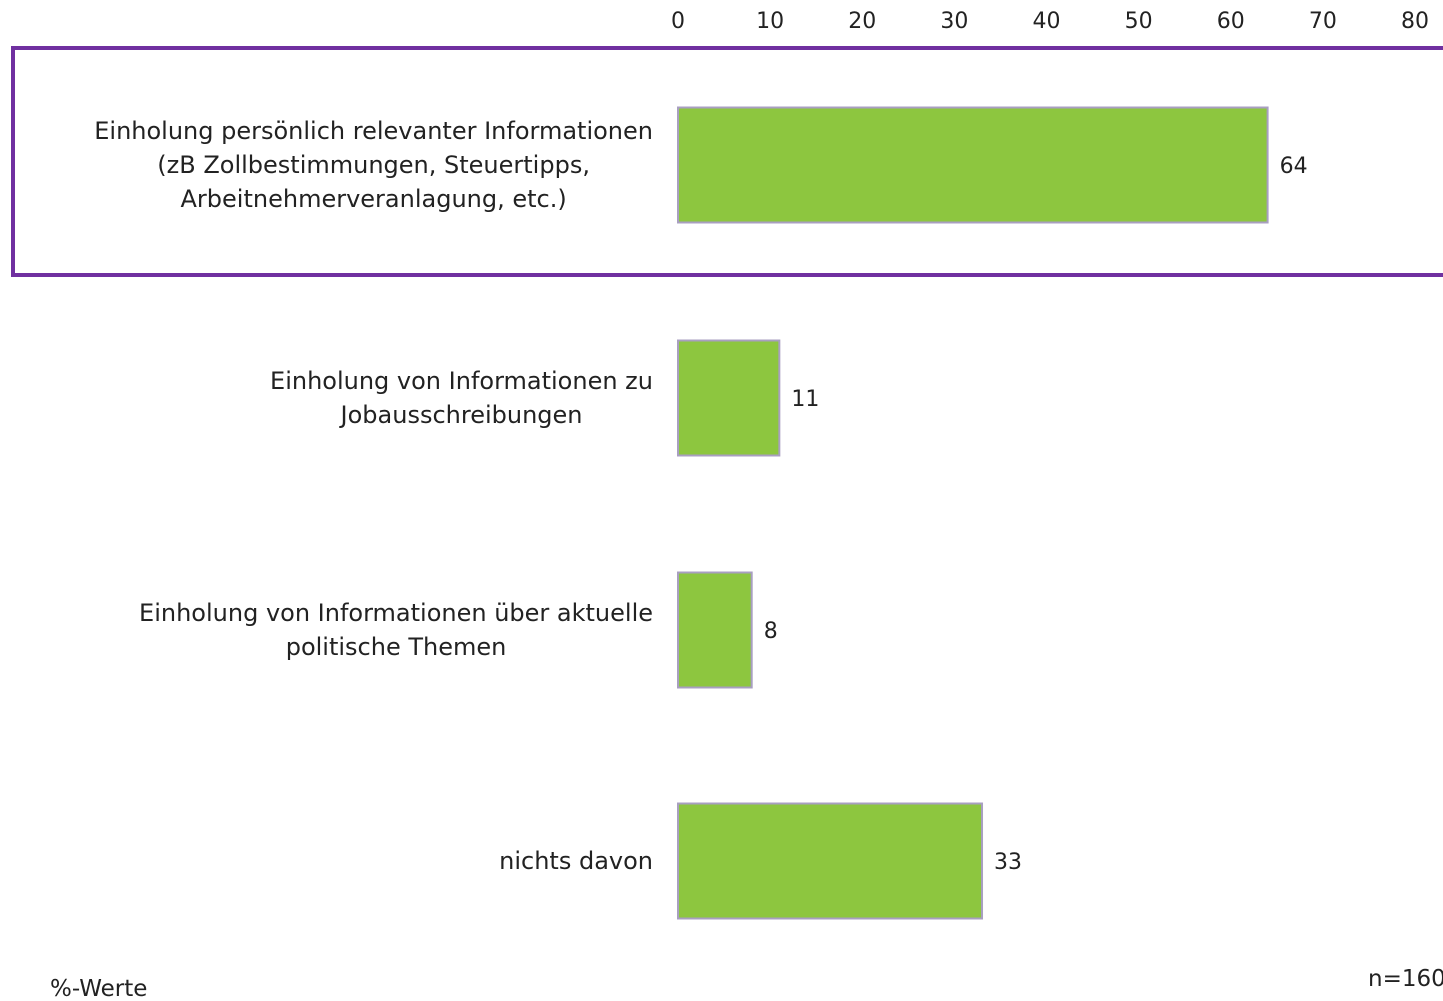 The width and height of the screenshot is (1443, 1001). What do you see at coordinates (1008, 862) in the screenshot?
I see `value-label: 33` at bounding box center [1008, 862].